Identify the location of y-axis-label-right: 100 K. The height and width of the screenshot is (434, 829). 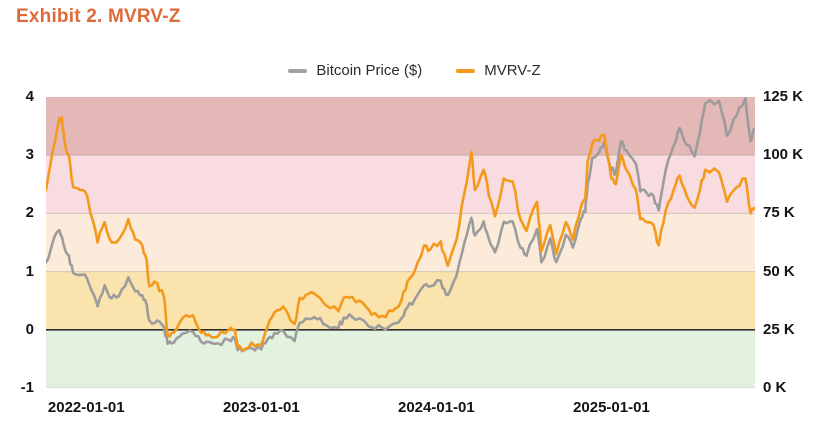
(783, 155).